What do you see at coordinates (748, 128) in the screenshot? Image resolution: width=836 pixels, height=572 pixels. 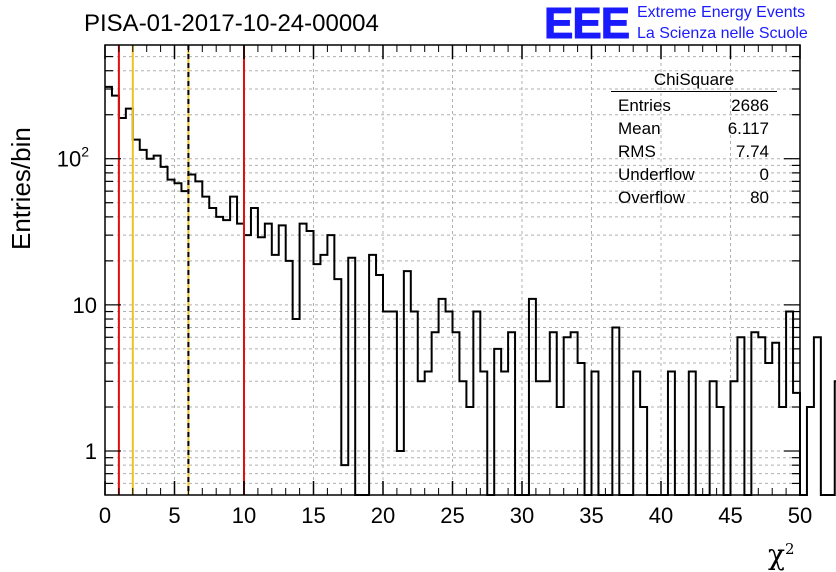 I see `stats-value: 6.117` at bounding box center [748, 128].